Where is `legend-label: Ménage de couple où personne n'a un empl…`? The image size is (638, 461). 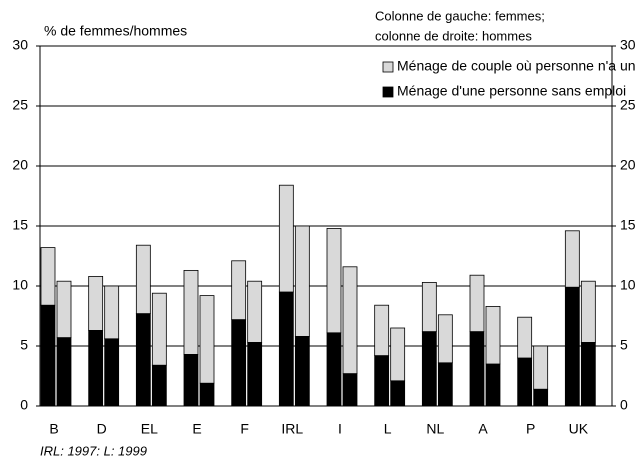 legend-label: Ménage de couple où personne n'a un empl… is located at coordinates (517, 66).